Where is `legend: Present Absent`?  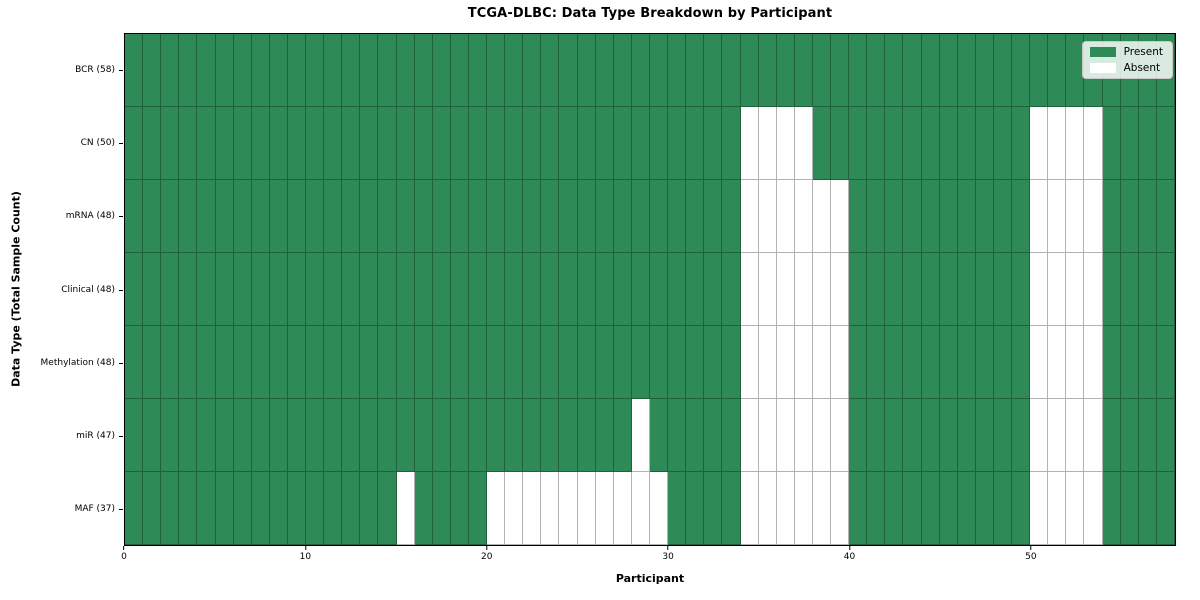 legend: Present Absent is located at coordinates (1127, 60).